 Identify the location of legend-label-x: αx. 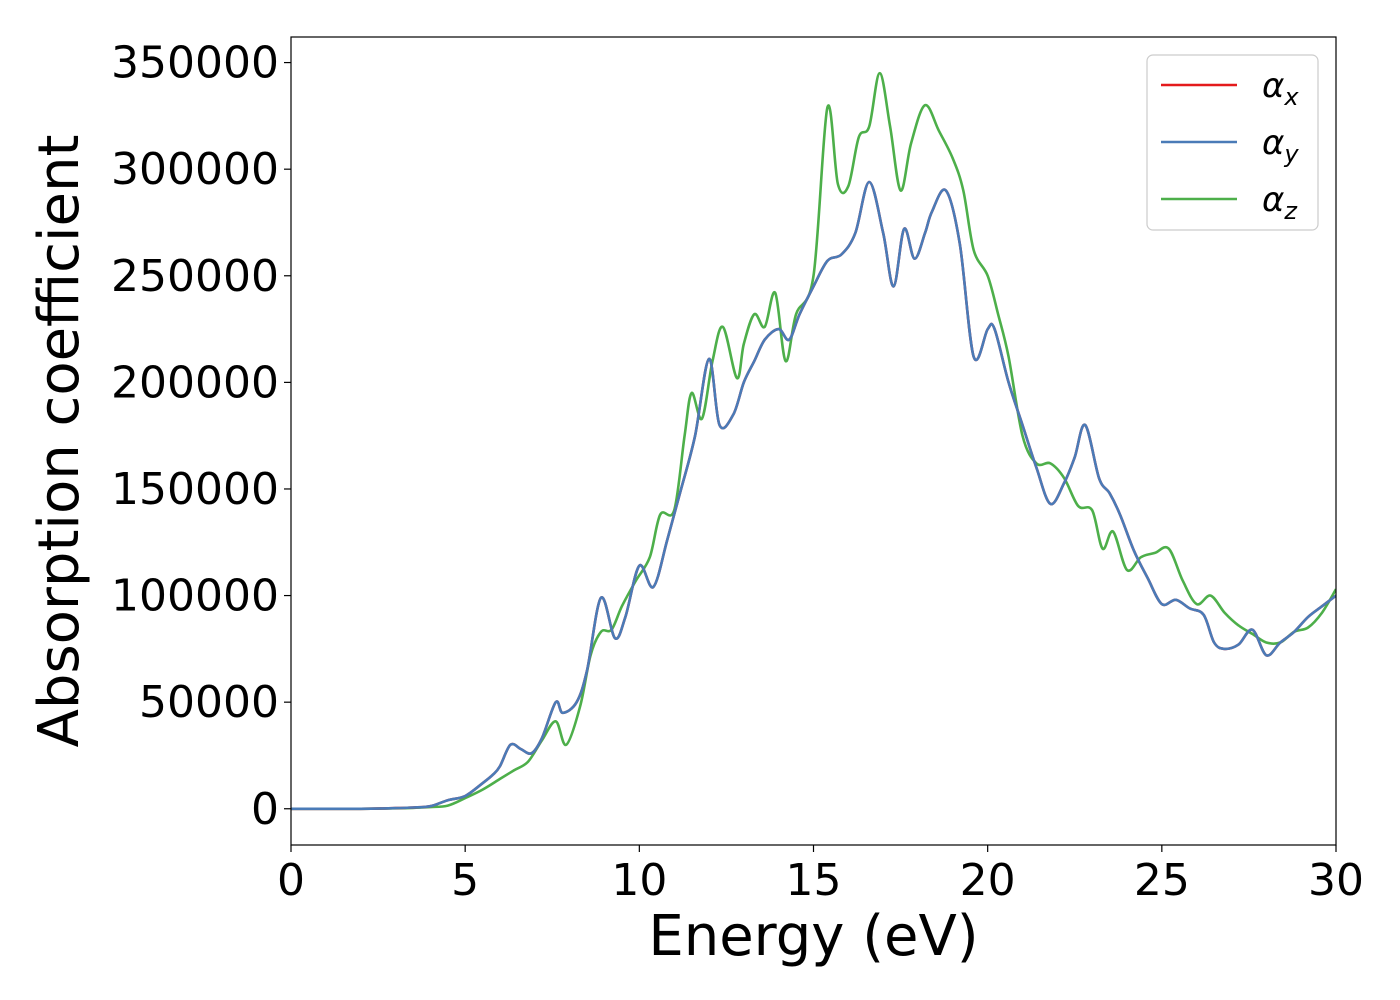
(1280, 88).